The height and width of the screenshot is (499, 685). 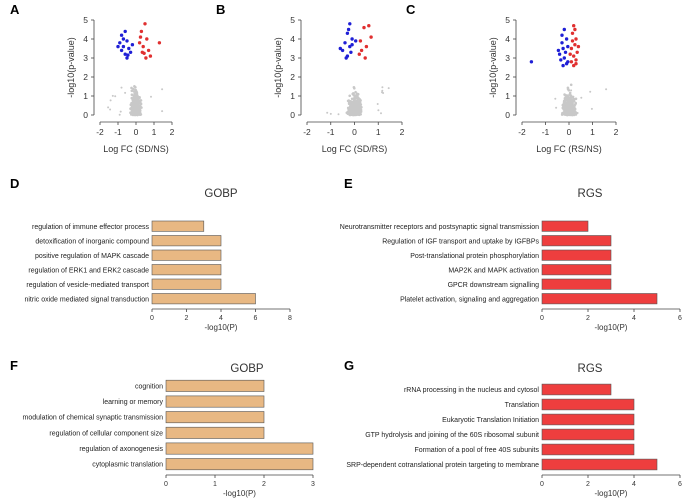 I want to click on series-down, so click(x=125, y=44).